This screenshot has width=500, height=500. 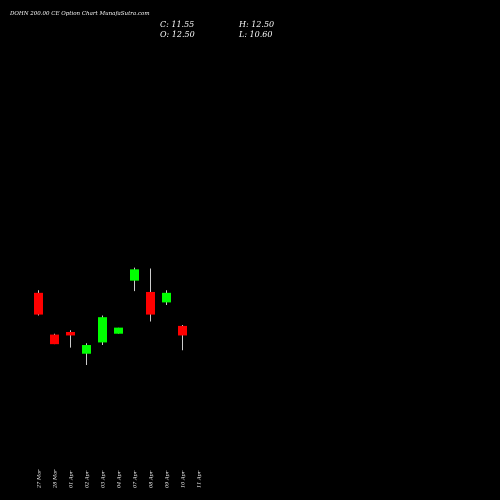 I want to click on open-value: O: 12.50, so click(x=177, y=34).